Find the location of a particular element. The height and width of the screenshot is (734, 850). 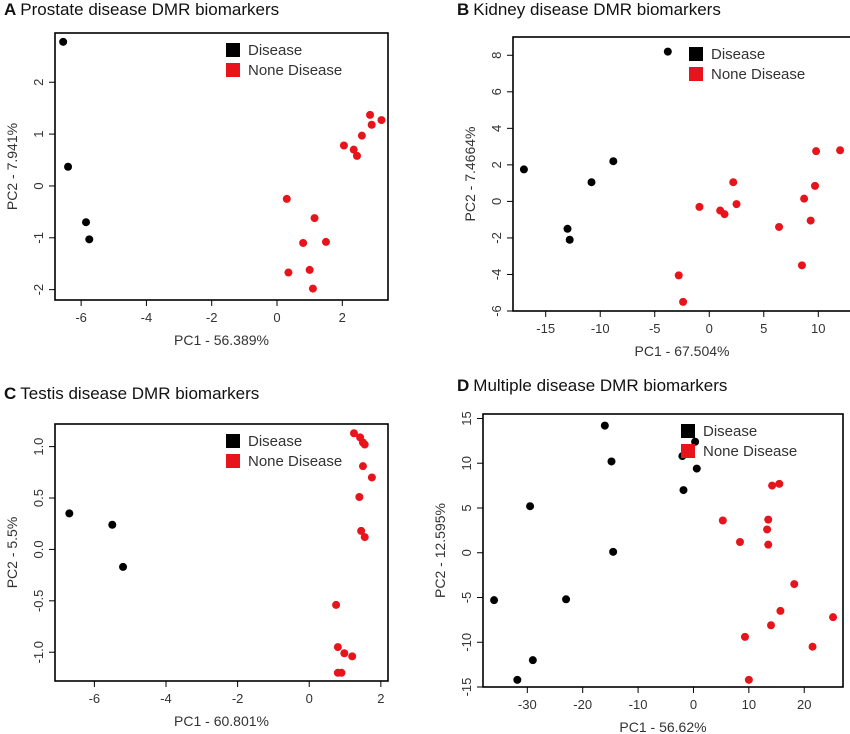

y-tick-label: 0.0 is located at coordinates (38, 549).